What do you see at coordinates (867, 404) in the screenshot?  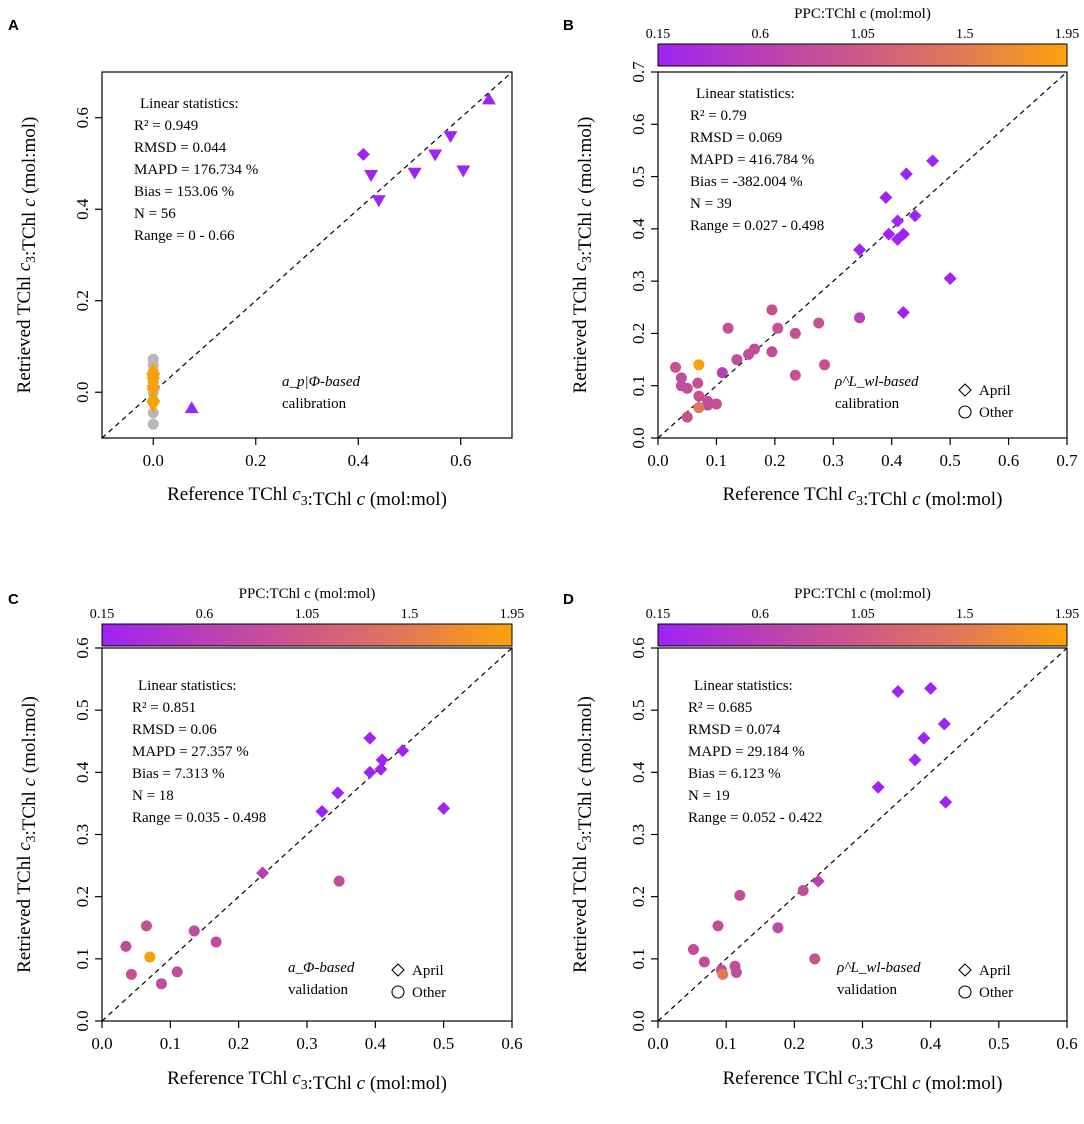 I see `method-subtitle: calibration` at bounding box center [867, 404].